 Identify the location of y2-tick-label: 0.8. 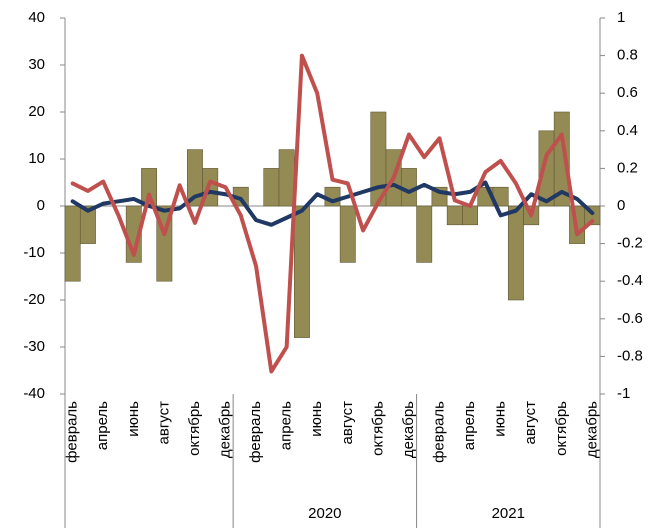
(627, 55).